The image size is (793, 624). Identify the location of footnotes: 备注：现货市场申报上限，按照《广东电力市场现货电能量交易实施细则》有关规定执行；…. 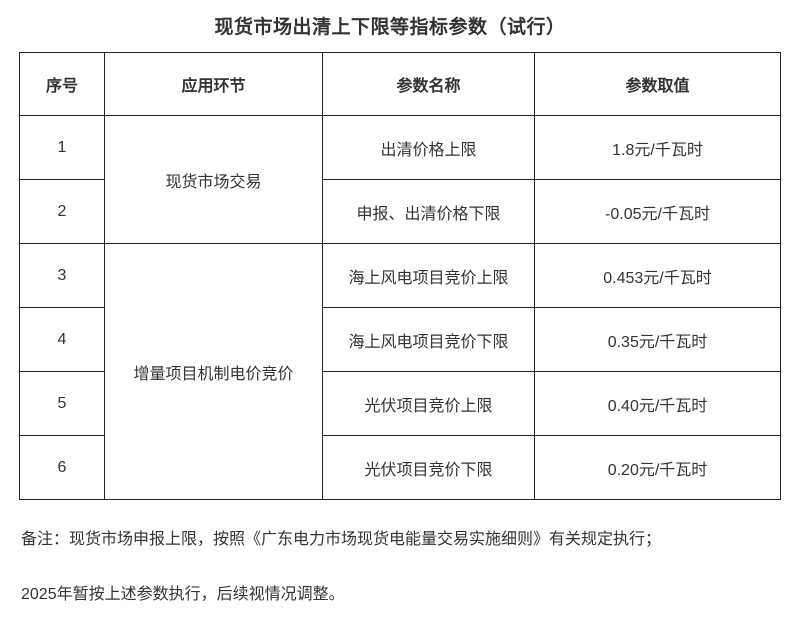
(397, 567).